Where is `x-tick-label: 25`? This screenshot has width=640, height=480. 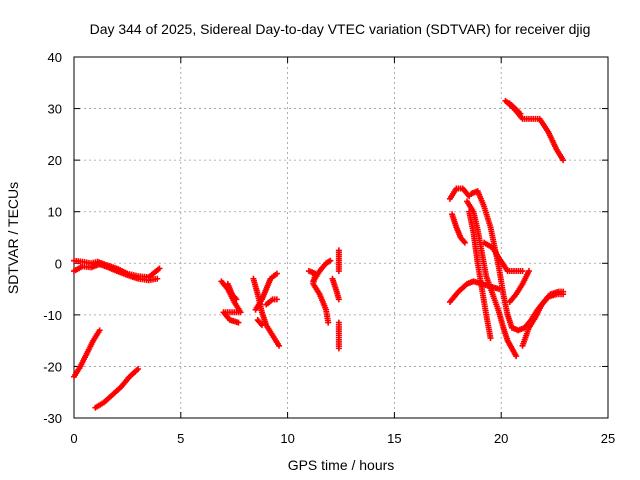 x-tick-label: 25 is located at coordinates (608, 438).